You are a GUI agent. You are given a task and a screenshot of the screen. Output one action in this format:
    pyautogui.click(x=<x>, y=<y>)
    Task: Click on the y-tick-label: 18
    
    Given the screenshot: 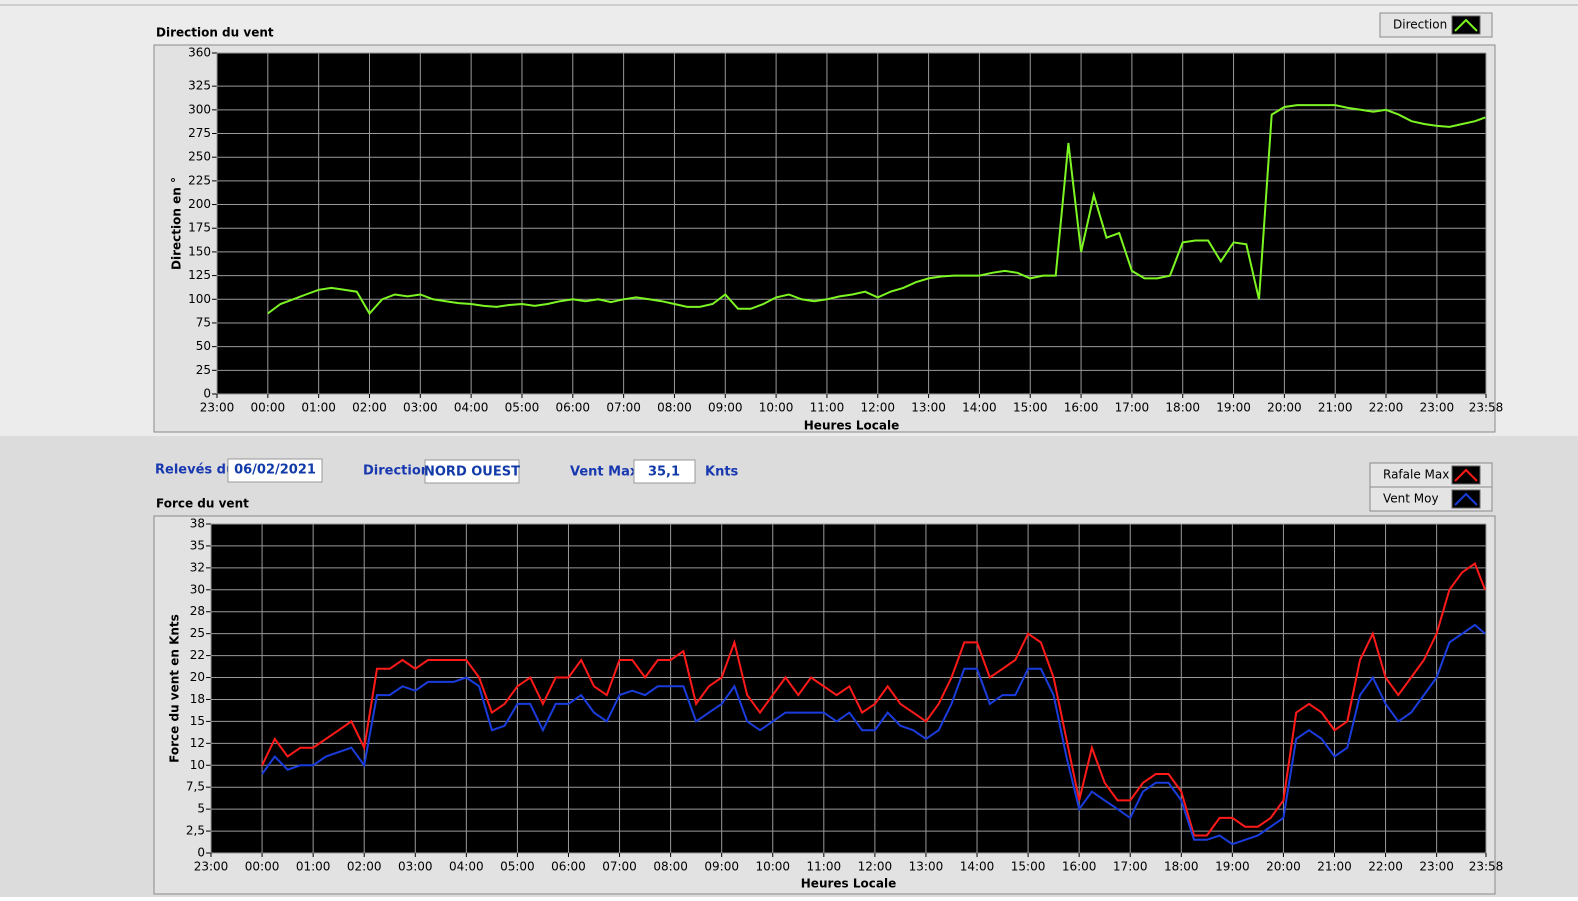 What is the action you would take?
    pyautogui.click(x=197, y=699)
    